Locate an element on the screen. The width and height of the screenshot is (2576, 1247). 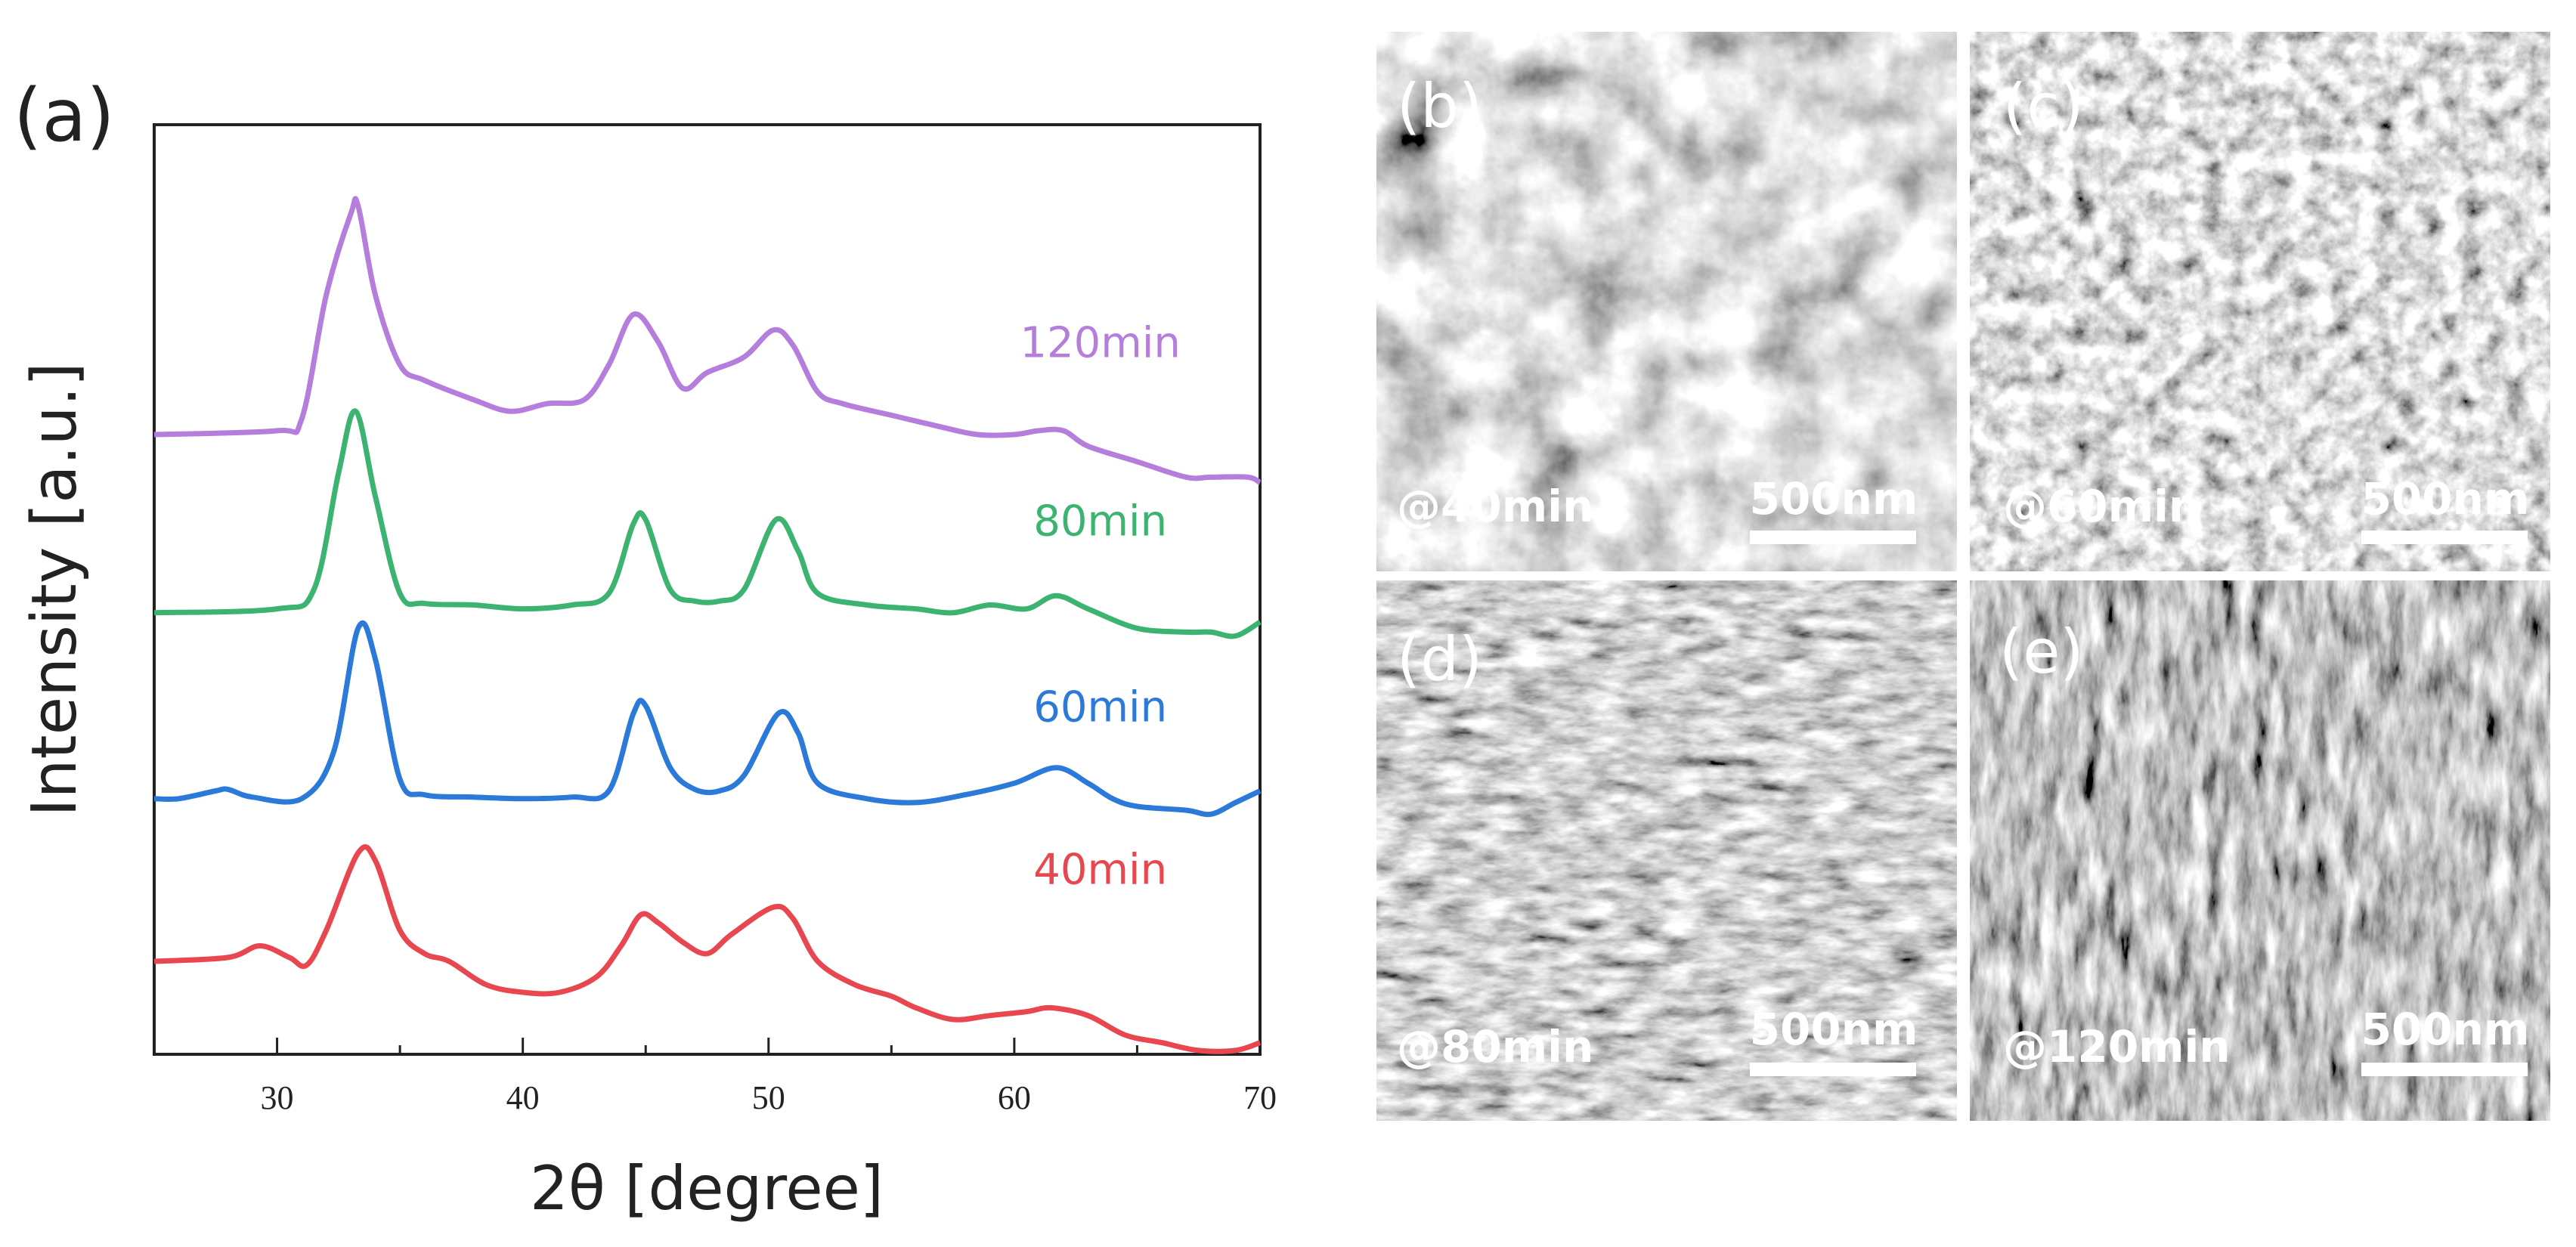
series-line-40min is located at coordinates (707, 949).